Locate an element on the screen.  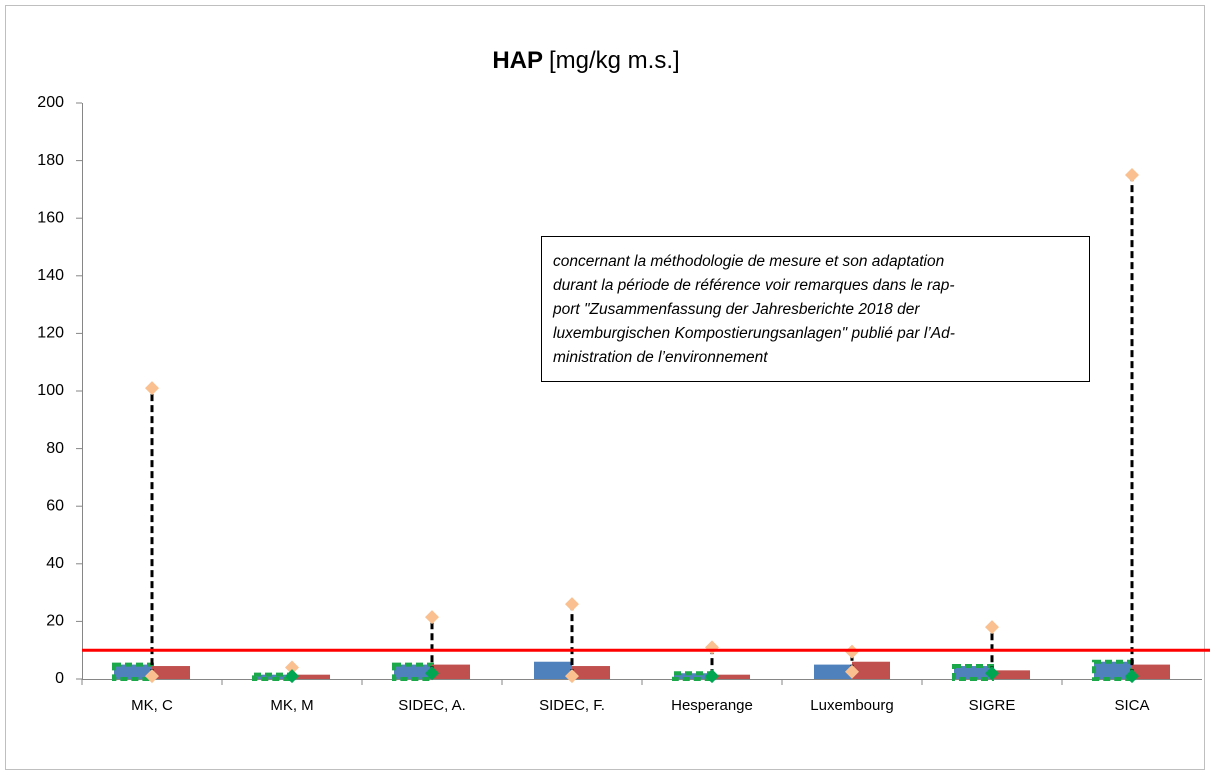
x-tick-label: SIDEC, A. is located at coordinates (432, 705).